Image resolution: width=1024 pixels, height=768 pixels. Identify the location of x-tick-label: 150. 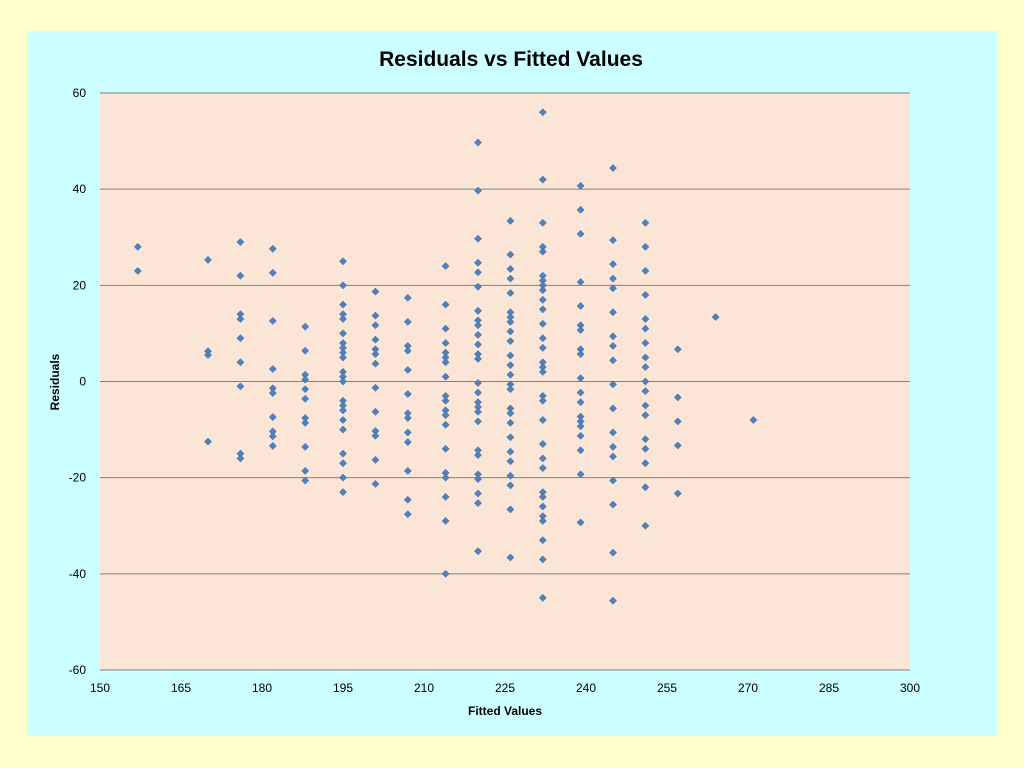
(100, 688).